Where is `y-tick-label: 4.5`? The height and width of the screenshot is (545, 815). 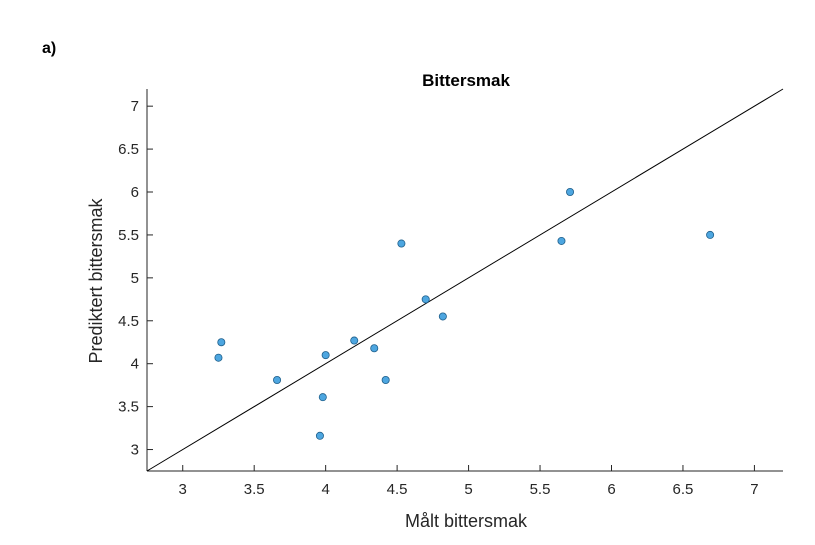 y-tick-label: 4.5 is located at coordinates (128, 321).